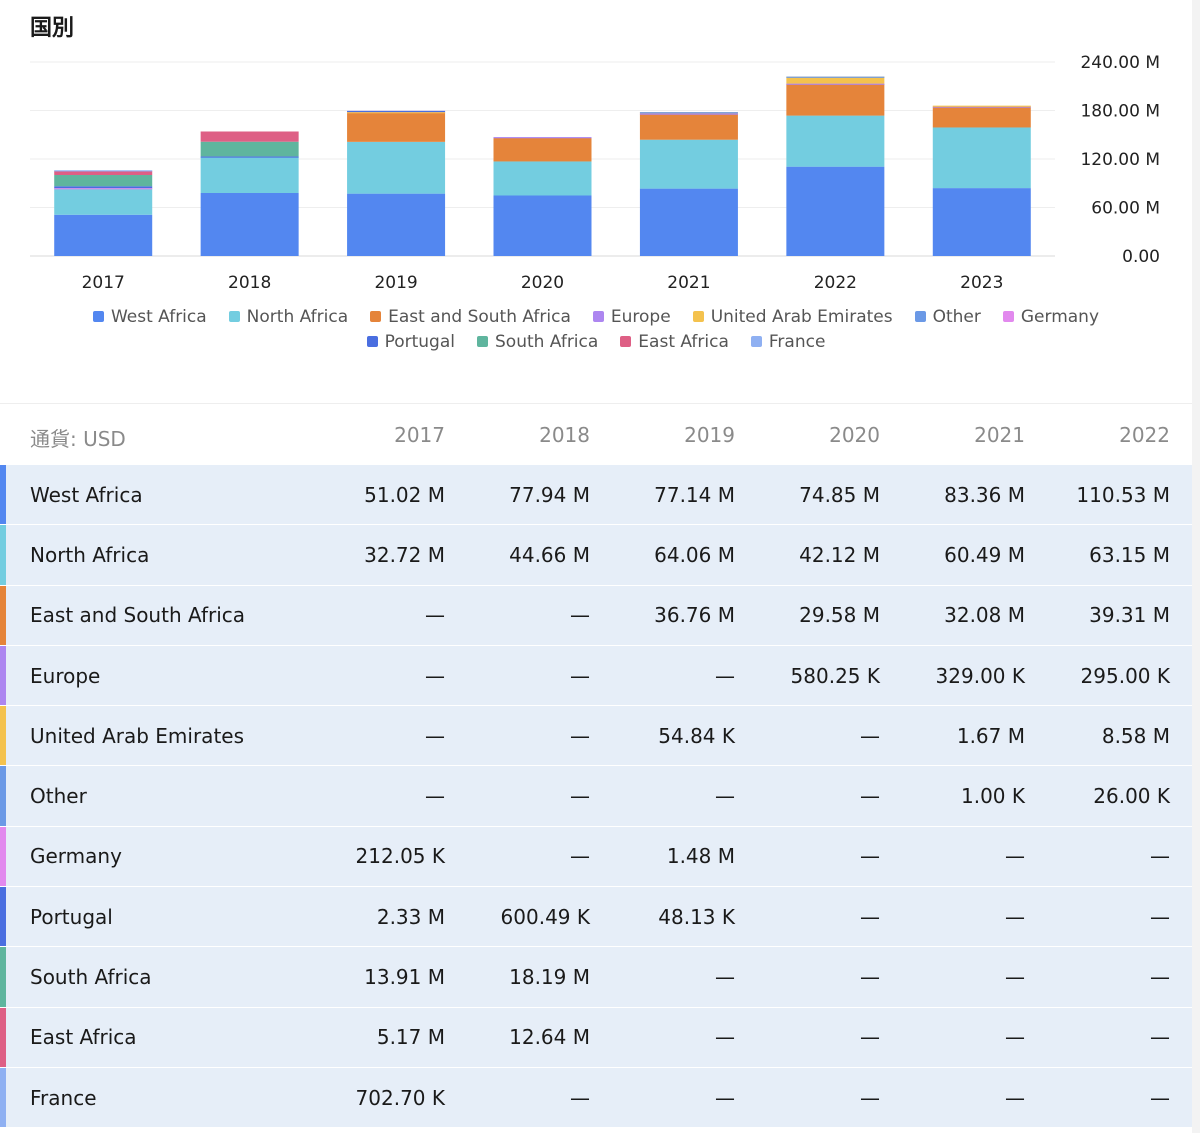  I want to click on legend-item: Other, so click(947, 316).